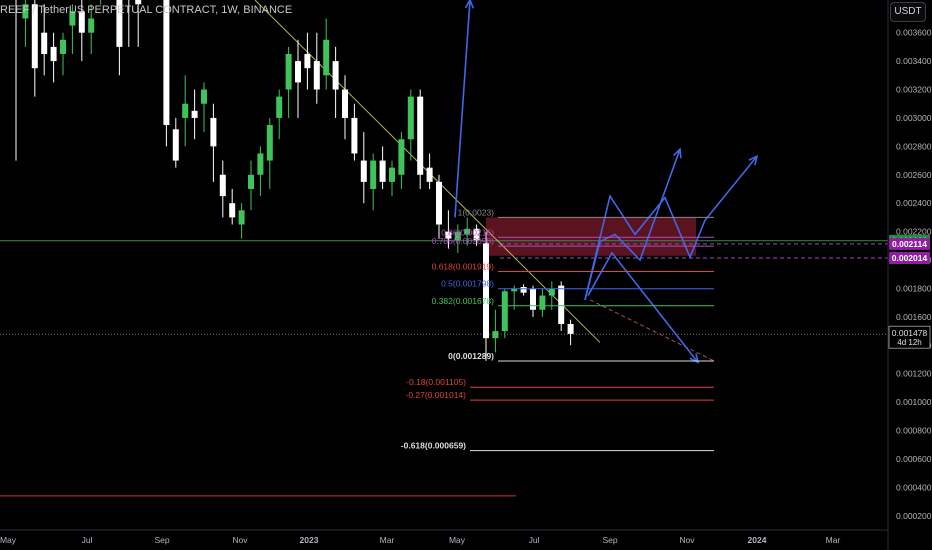 The width and height of the screenshot is (932, 550). I want to click on fib-level-label: 0.86(0.00216), so click(467, 232).